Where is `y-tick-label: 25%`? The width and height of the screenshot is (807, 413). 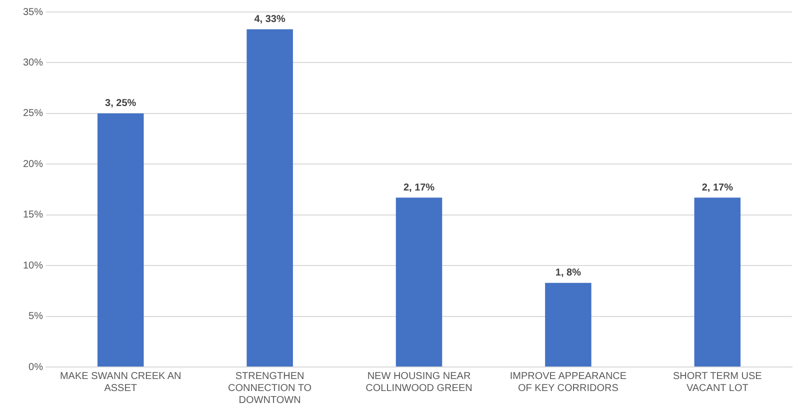
y-tick-label: 25% is located at coordinates (33, 114).